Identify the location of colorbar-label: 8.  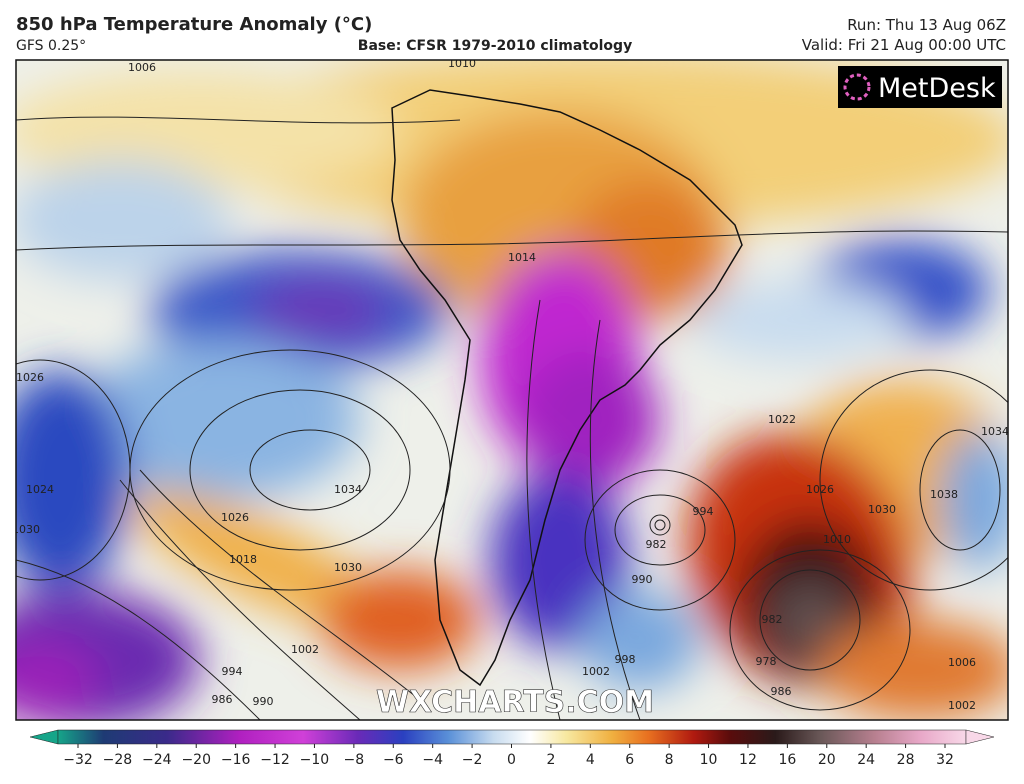
(669, 760).